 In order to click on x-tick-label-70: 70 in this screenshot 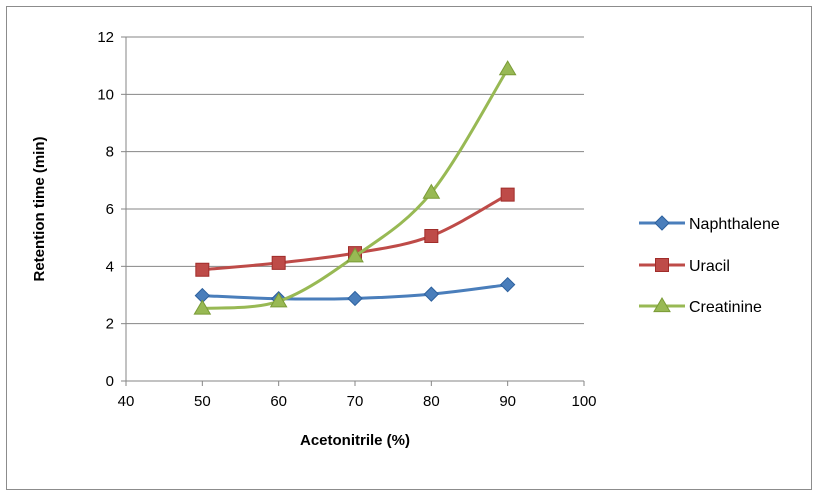, I will do `click(355, 401)`.